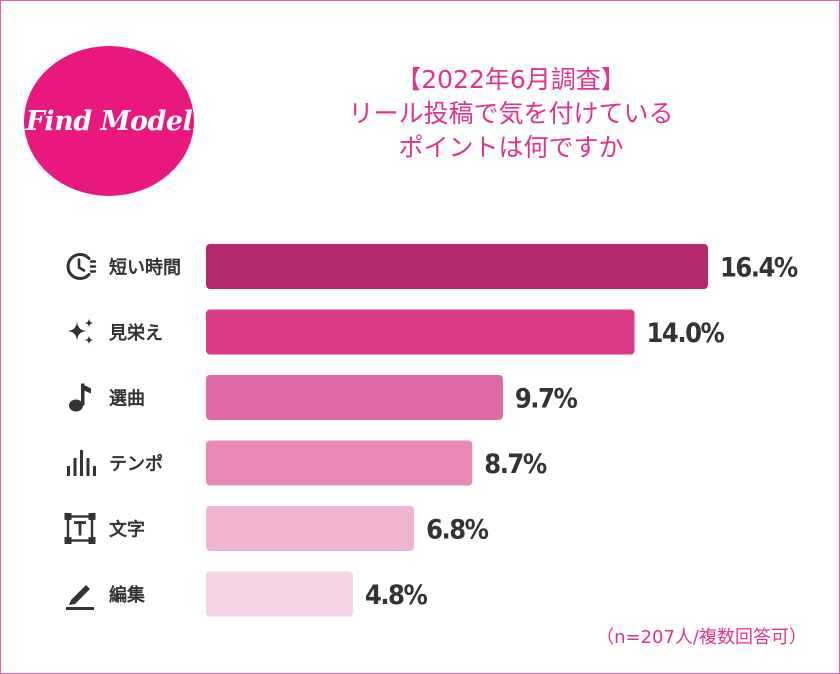  I want to click on title-line-2: リール投稿で気を付けている, so click(511, 113).